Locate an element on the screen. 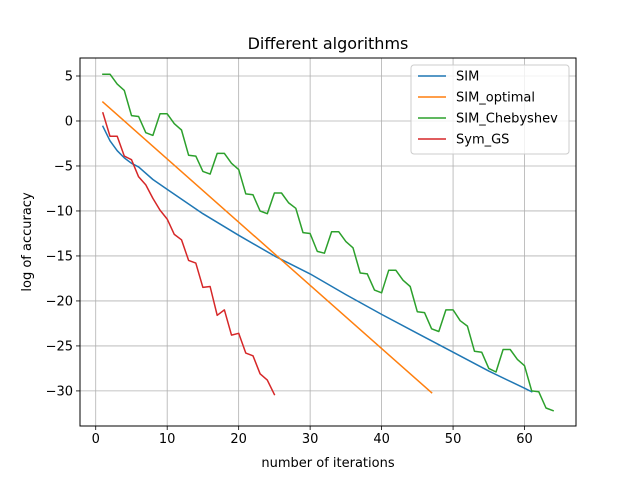 This screenshot has height=484, width=640. y-tick-label: −20 is located at coordinates (59, 301).